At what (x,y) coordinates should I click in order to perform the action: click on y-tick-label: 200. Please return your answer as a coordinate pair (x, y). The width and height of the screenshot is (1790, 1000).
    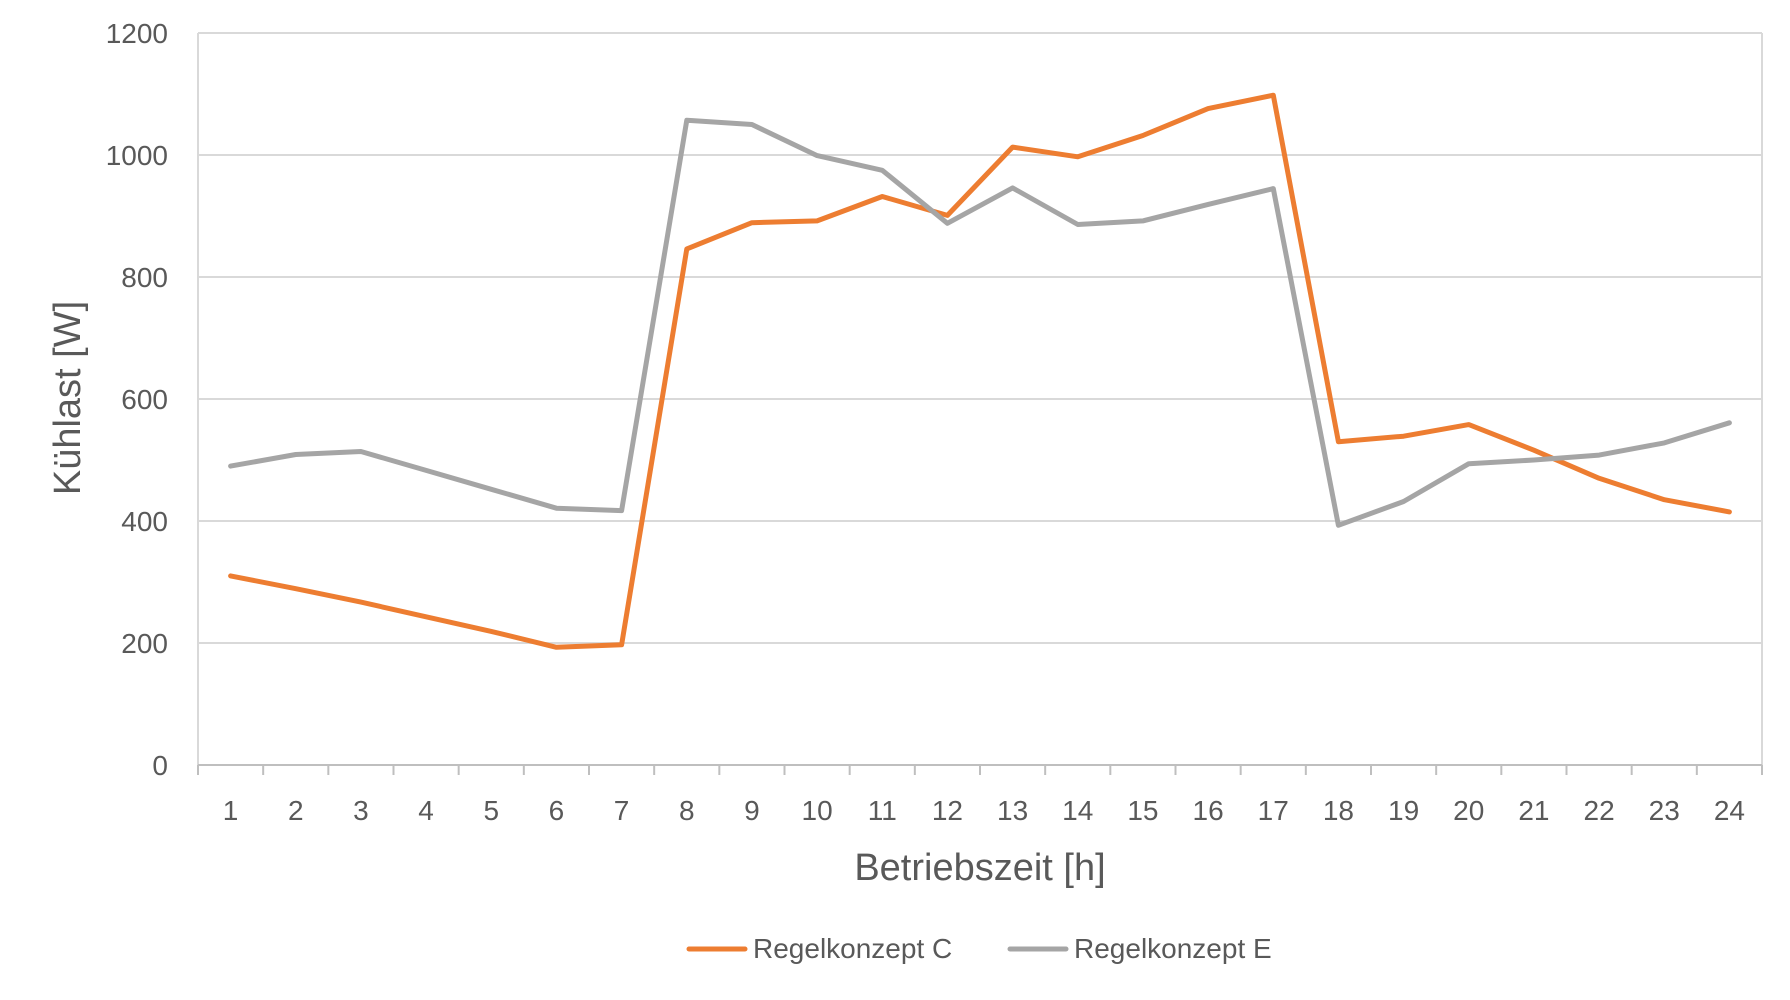
    Looking at the image, I should click on (144, 643).